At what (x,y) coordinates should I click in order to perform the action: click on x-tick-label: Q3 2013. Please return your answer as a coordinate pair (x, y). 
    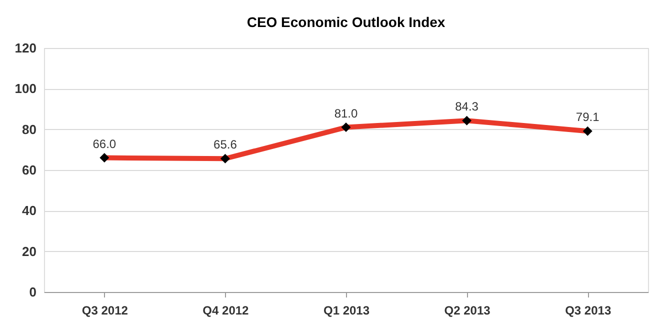
    Looking at the image, I should click on (588, 311).